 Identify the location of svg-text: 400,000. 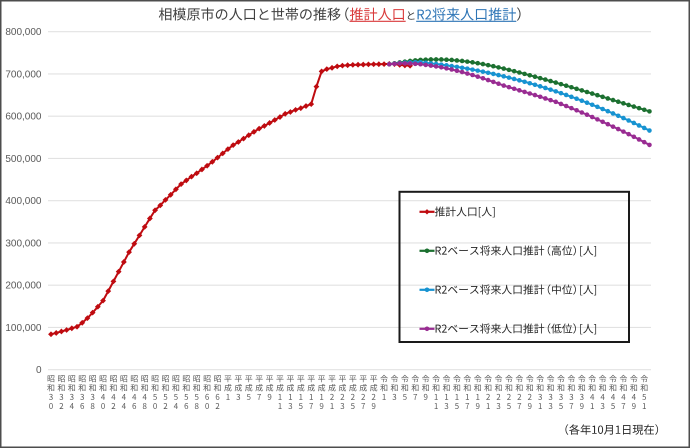
(23, 201).